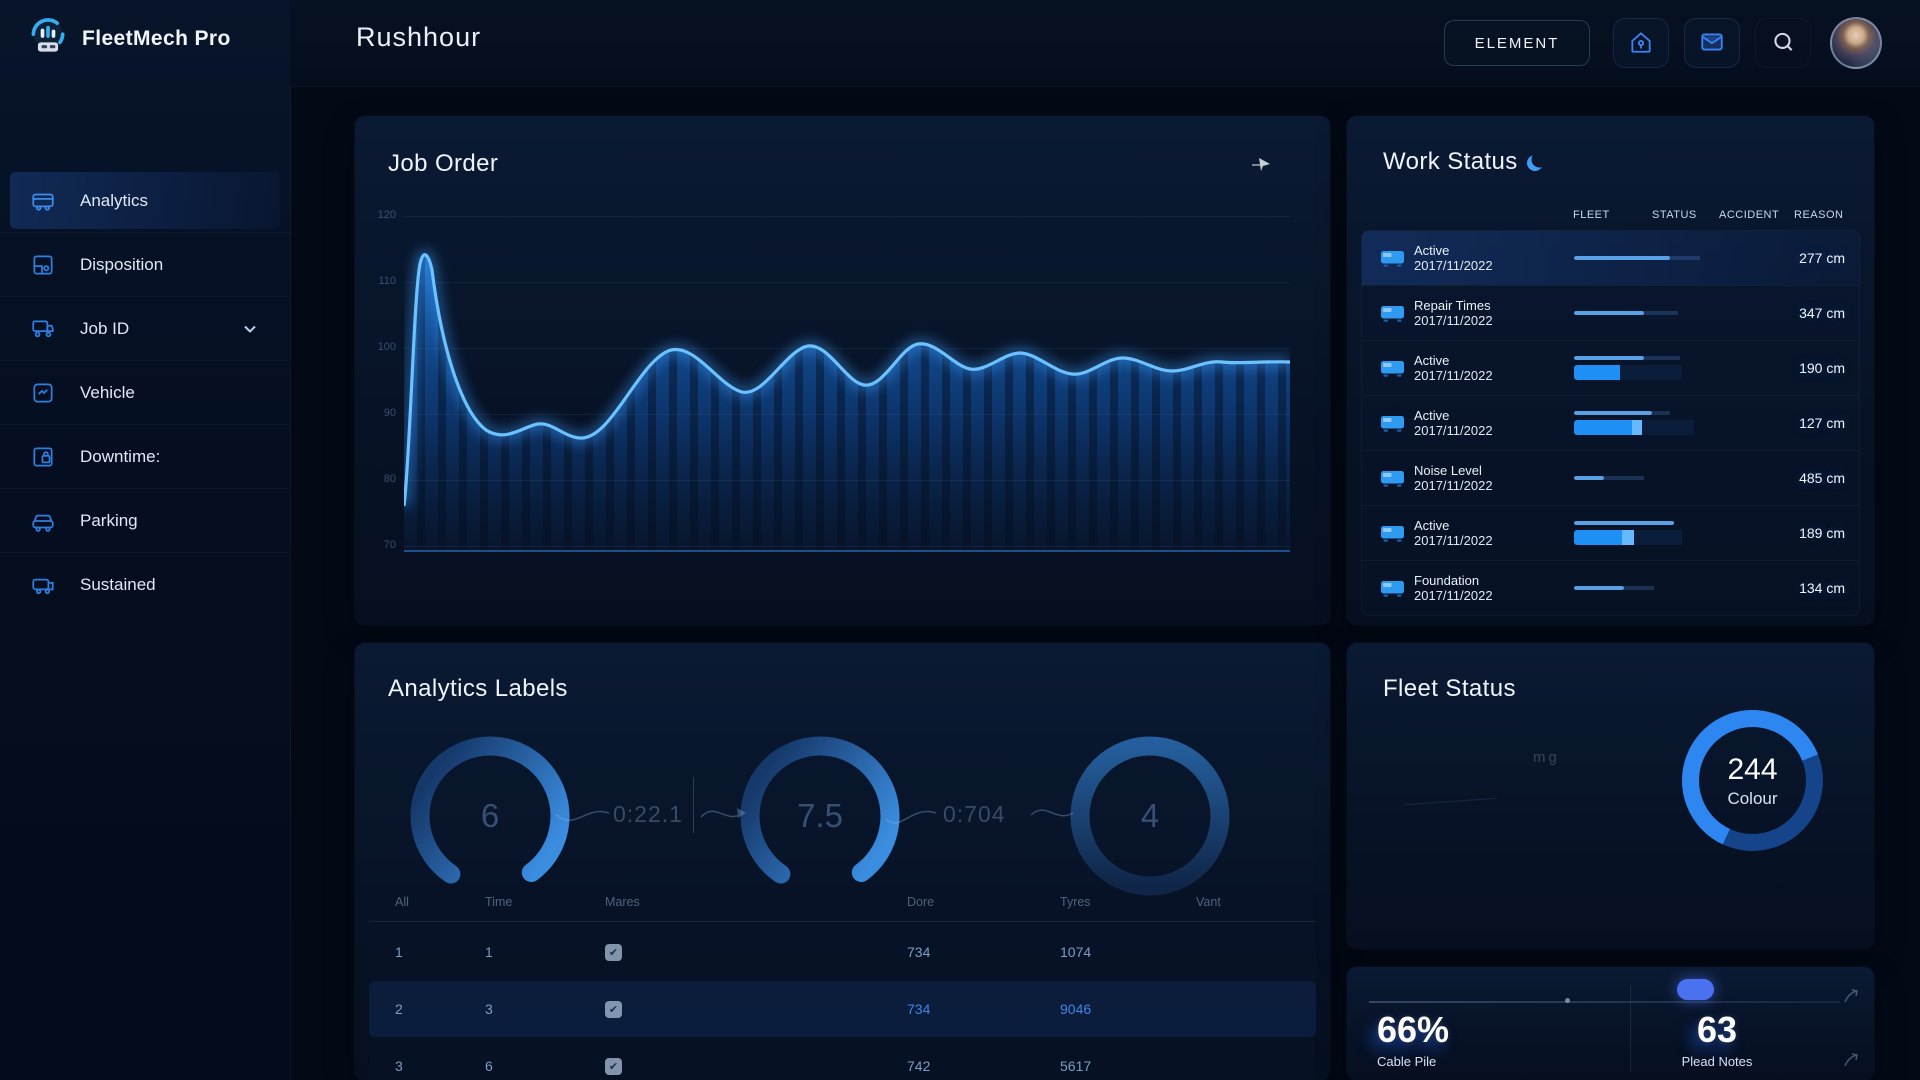  Describe the element at coordinates (489, 1009) in the screenshot. I see `cell-time: 3` at that location.